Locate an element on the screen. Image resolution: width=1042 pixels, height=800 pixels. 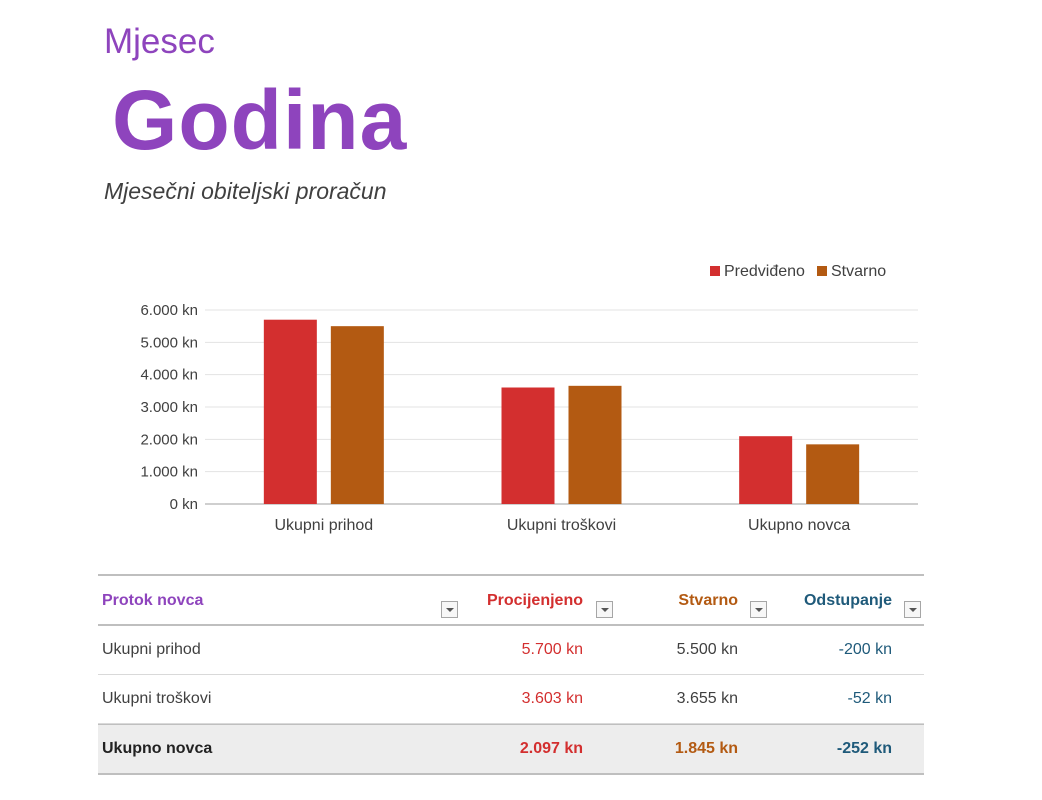
header-cash-flow: Protok novca is located at coordinates (153, 600).